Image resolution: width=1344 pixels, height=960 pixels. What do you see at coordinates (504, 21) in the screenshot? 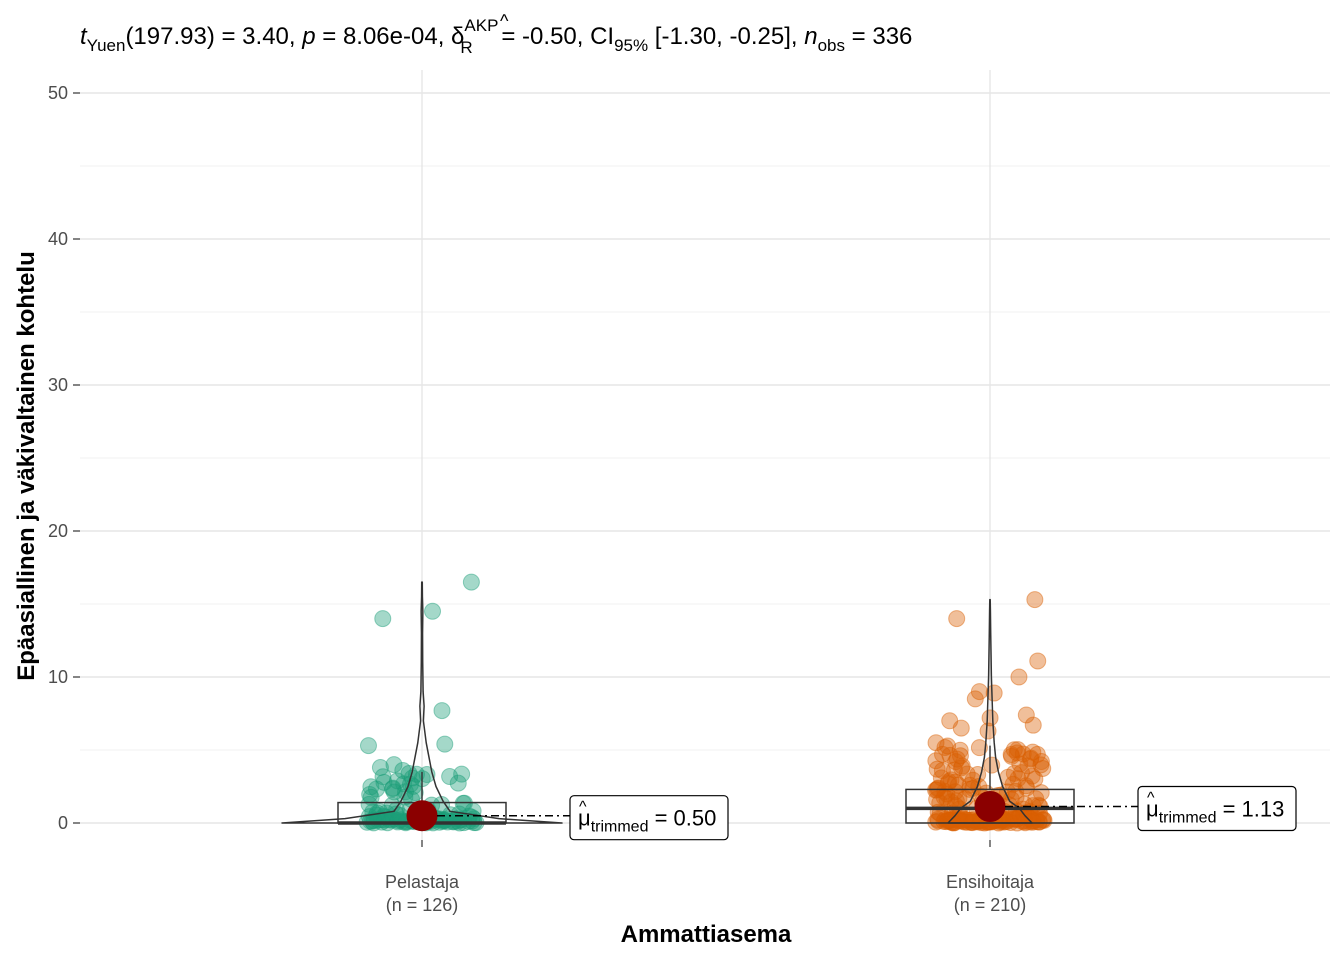
I see `delta-hat: ^` at bounding box center [504, 21].